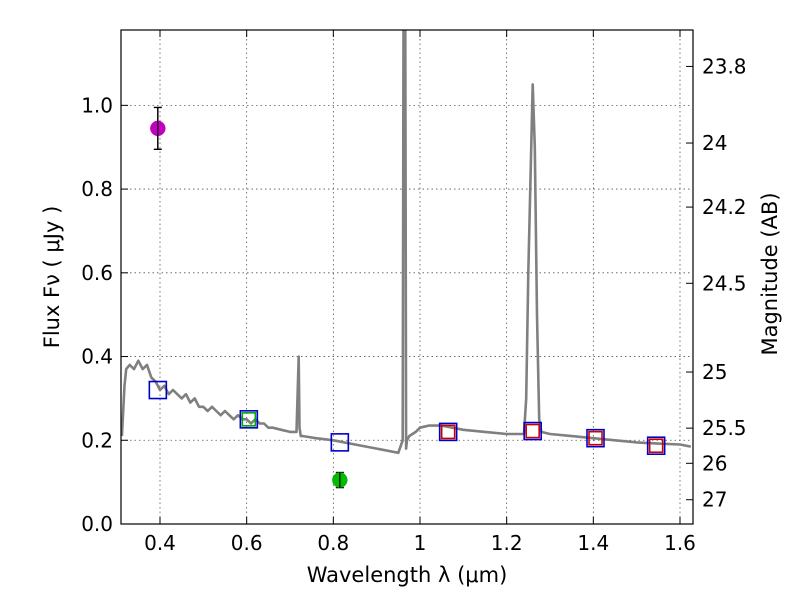 This screenshot has height=600, width=800. I want to click on x-tick-label: 0.8, so click(333, 543).